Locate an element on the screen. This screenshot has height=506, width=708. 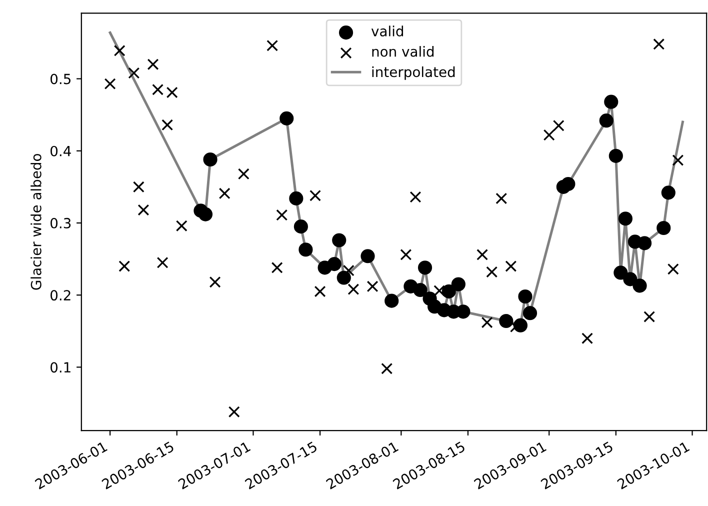
legend-label: non valid is located at coordinates (403, 51).